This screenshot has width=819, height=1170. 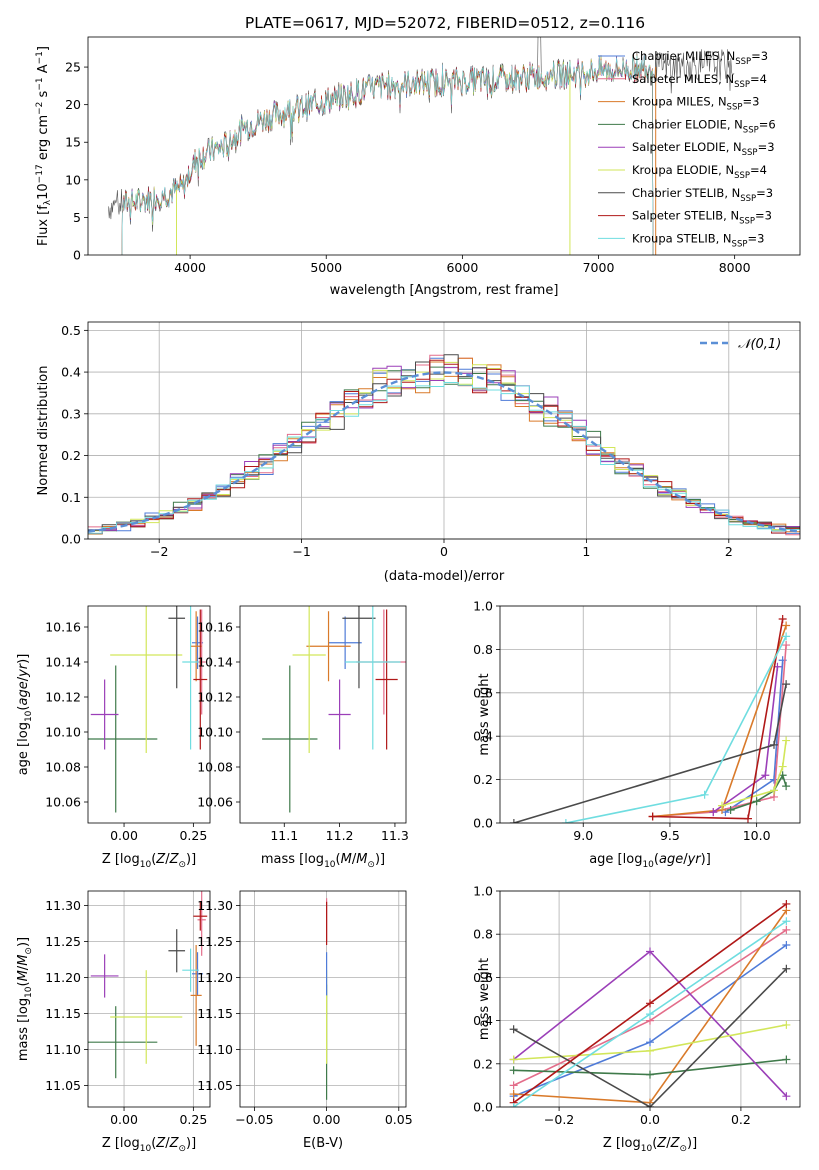 I want to click on legend-label-krou_stelib-part: =3, so click(x=755, y=238).